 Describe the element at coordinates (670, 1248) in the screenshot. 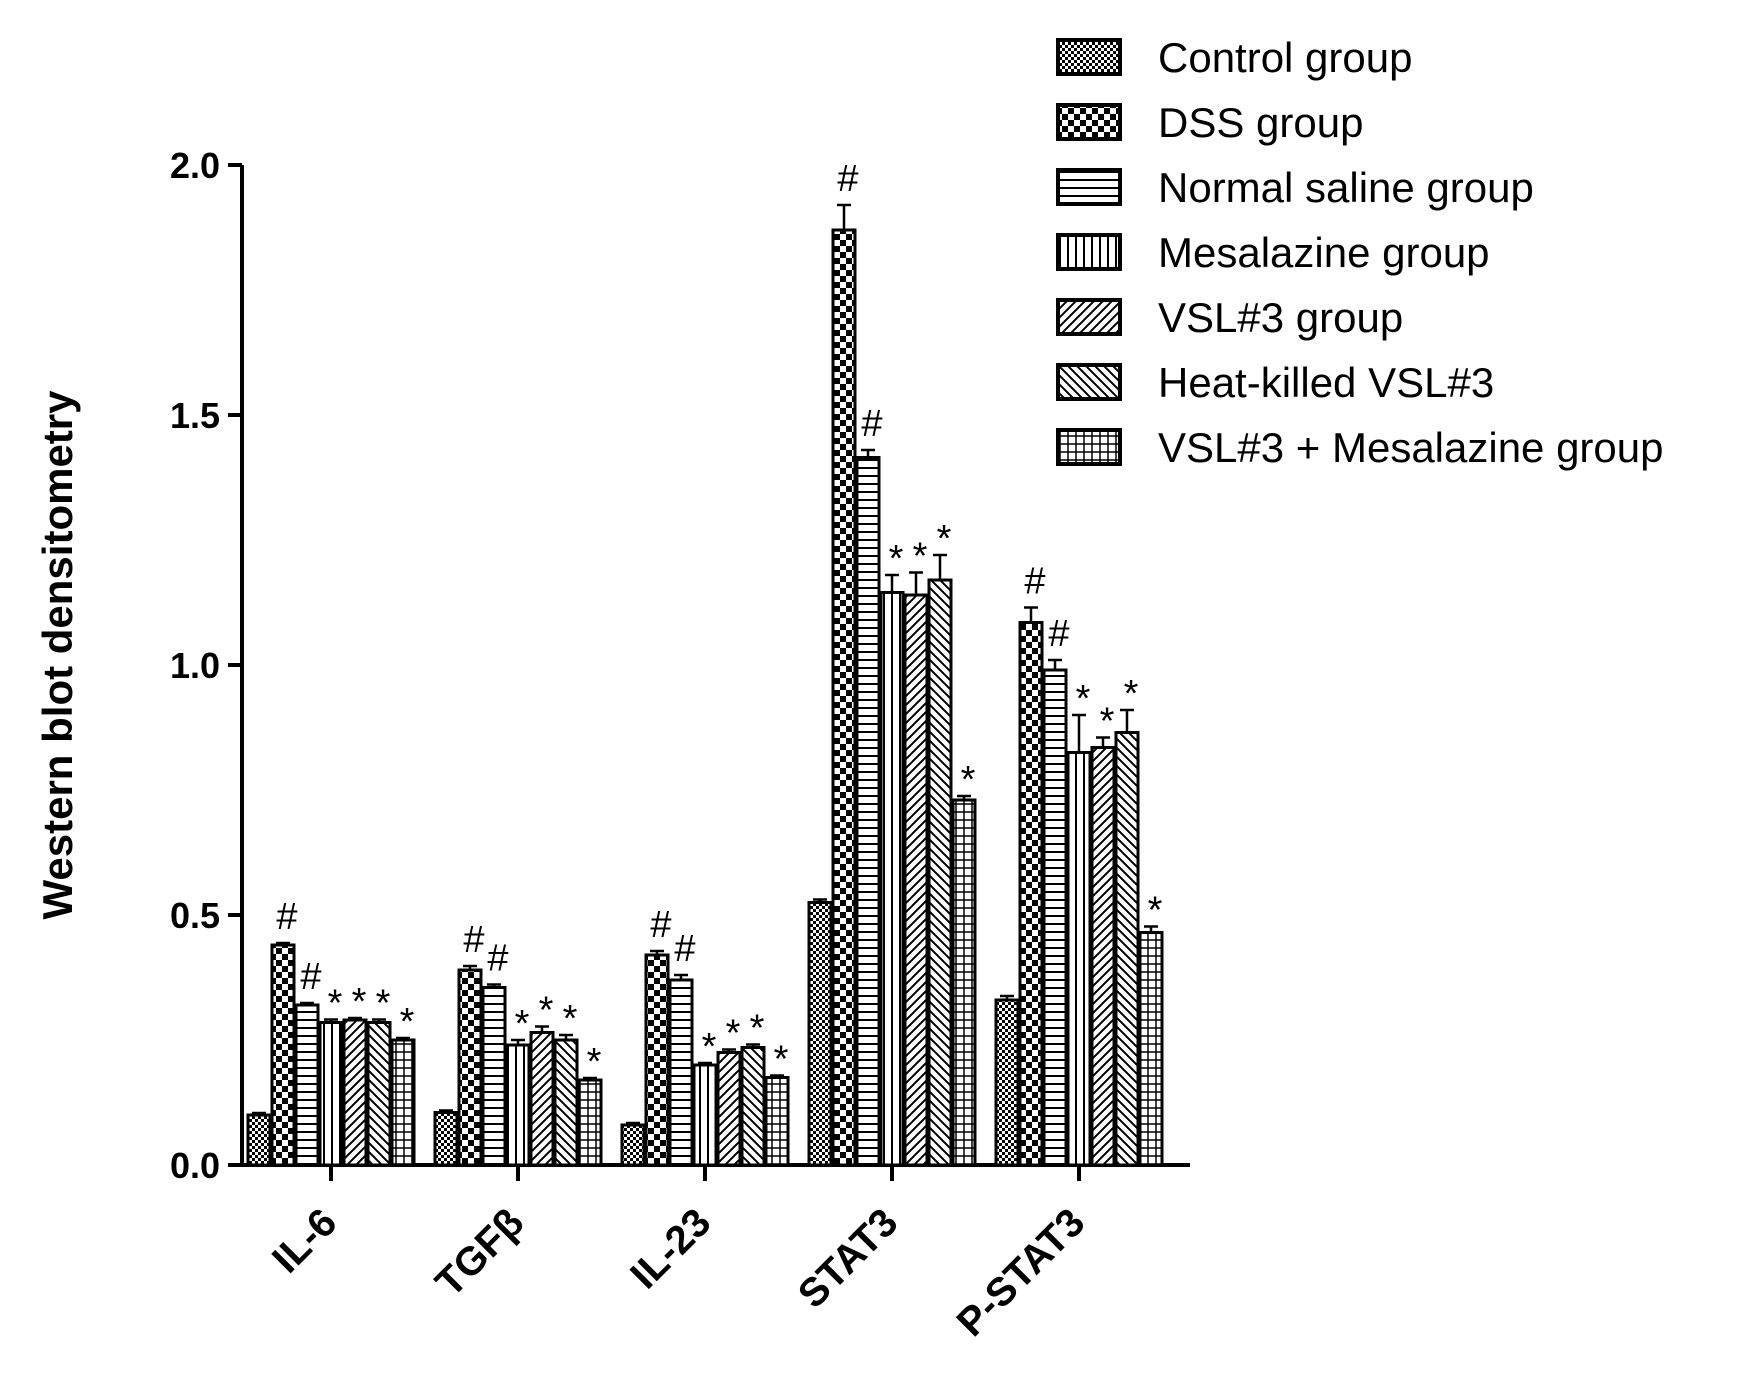

I see `x-category-label: IL-23` at that location.